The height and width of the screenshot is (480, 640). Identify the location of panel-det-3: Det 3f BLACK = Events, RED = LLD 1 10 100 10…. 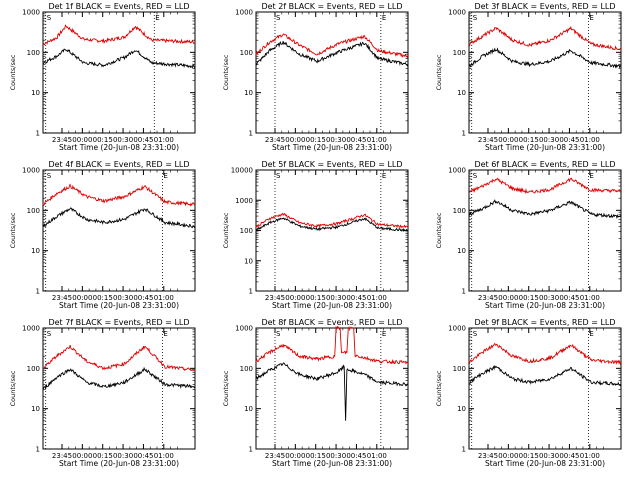
(528, 77).